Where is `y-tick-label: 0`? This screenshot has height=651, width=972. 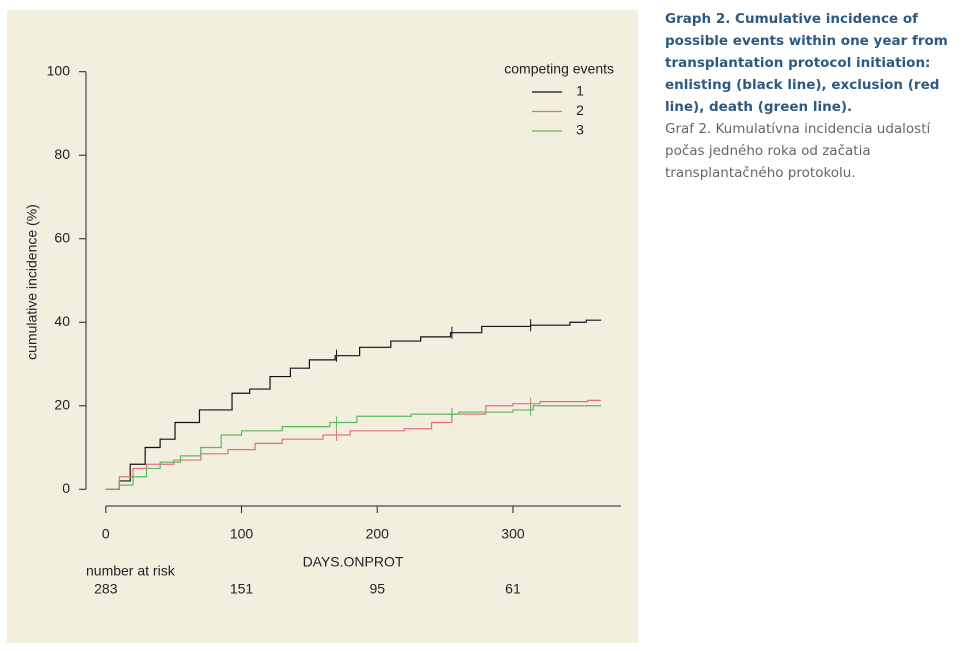 y-tick-label: 0 is located at coordinates (66, 488).